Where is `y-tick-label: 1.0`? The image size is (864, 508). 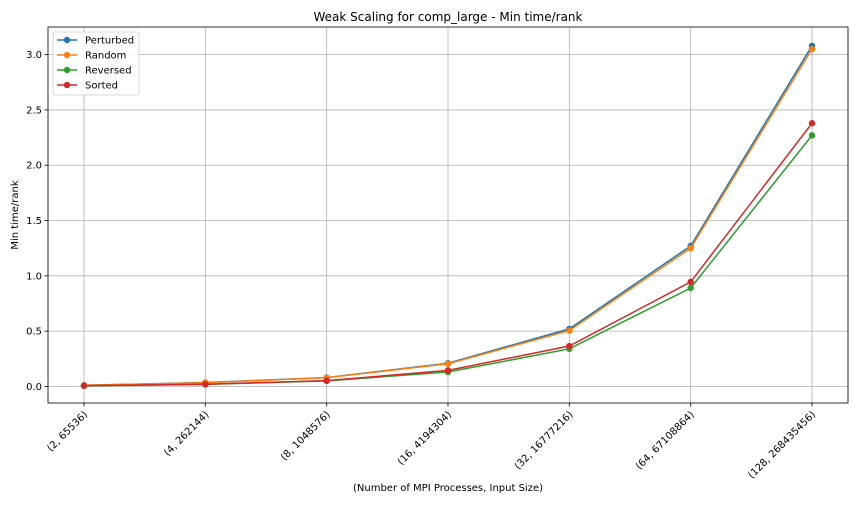
y-tick-label: 1.0 is located at coordinates (34, 276).